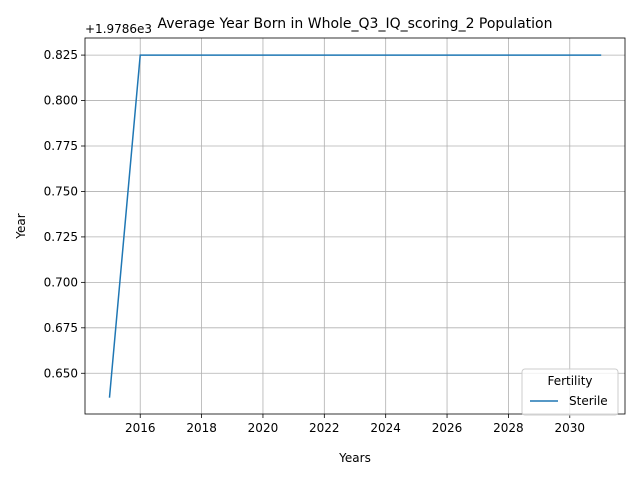  I want to click on legend-label-sterile: Sterile, so click(588, 401).